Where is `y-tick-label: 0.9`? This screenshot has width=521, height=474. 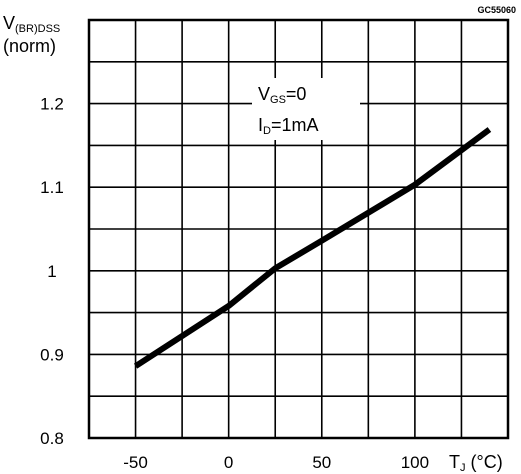 y-tick-label: 0.9 is located at coordinates (52, 354).